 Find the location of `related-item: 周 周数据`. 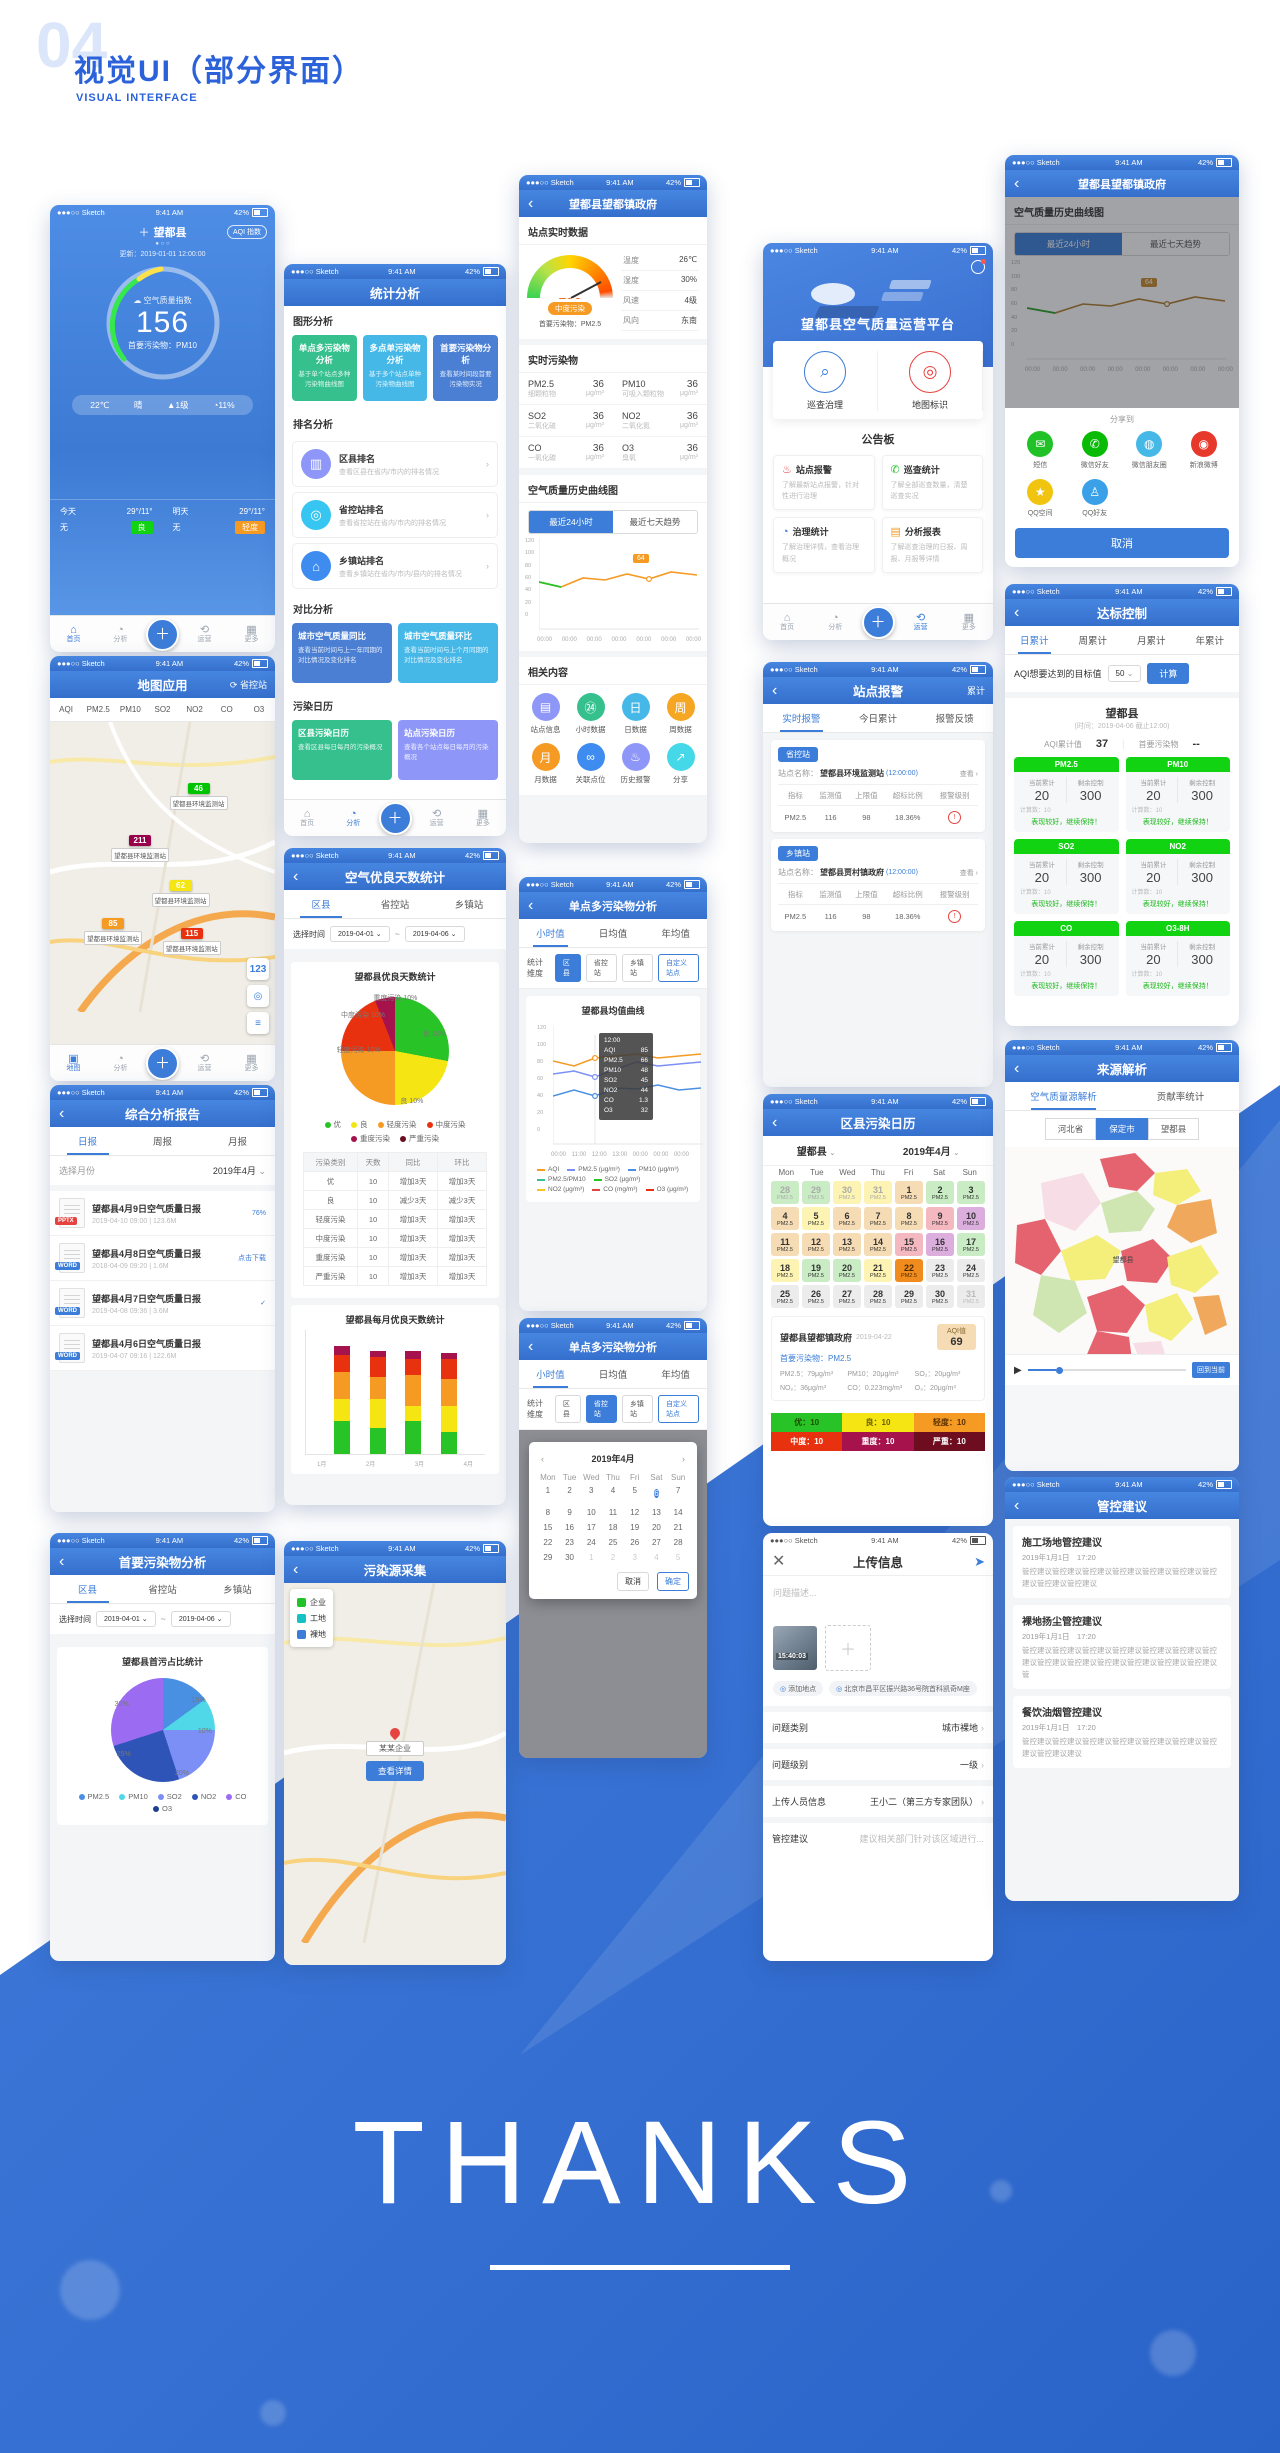

related-item: 周 周数据 is located at coordinates (680, 714).